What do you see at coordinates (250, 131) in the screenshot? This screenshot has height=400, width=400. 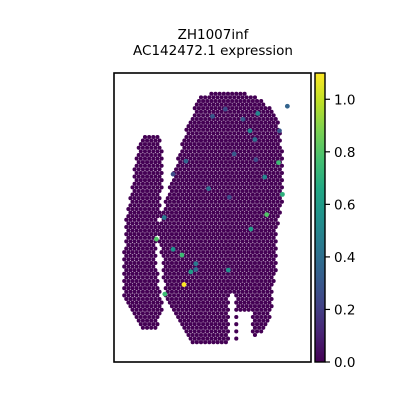 I see `expression-spot` at bounding box center [250, 131].